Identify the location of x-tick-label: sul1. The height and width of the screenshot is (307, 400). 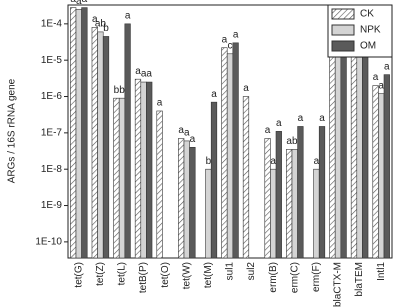
(230, 271).